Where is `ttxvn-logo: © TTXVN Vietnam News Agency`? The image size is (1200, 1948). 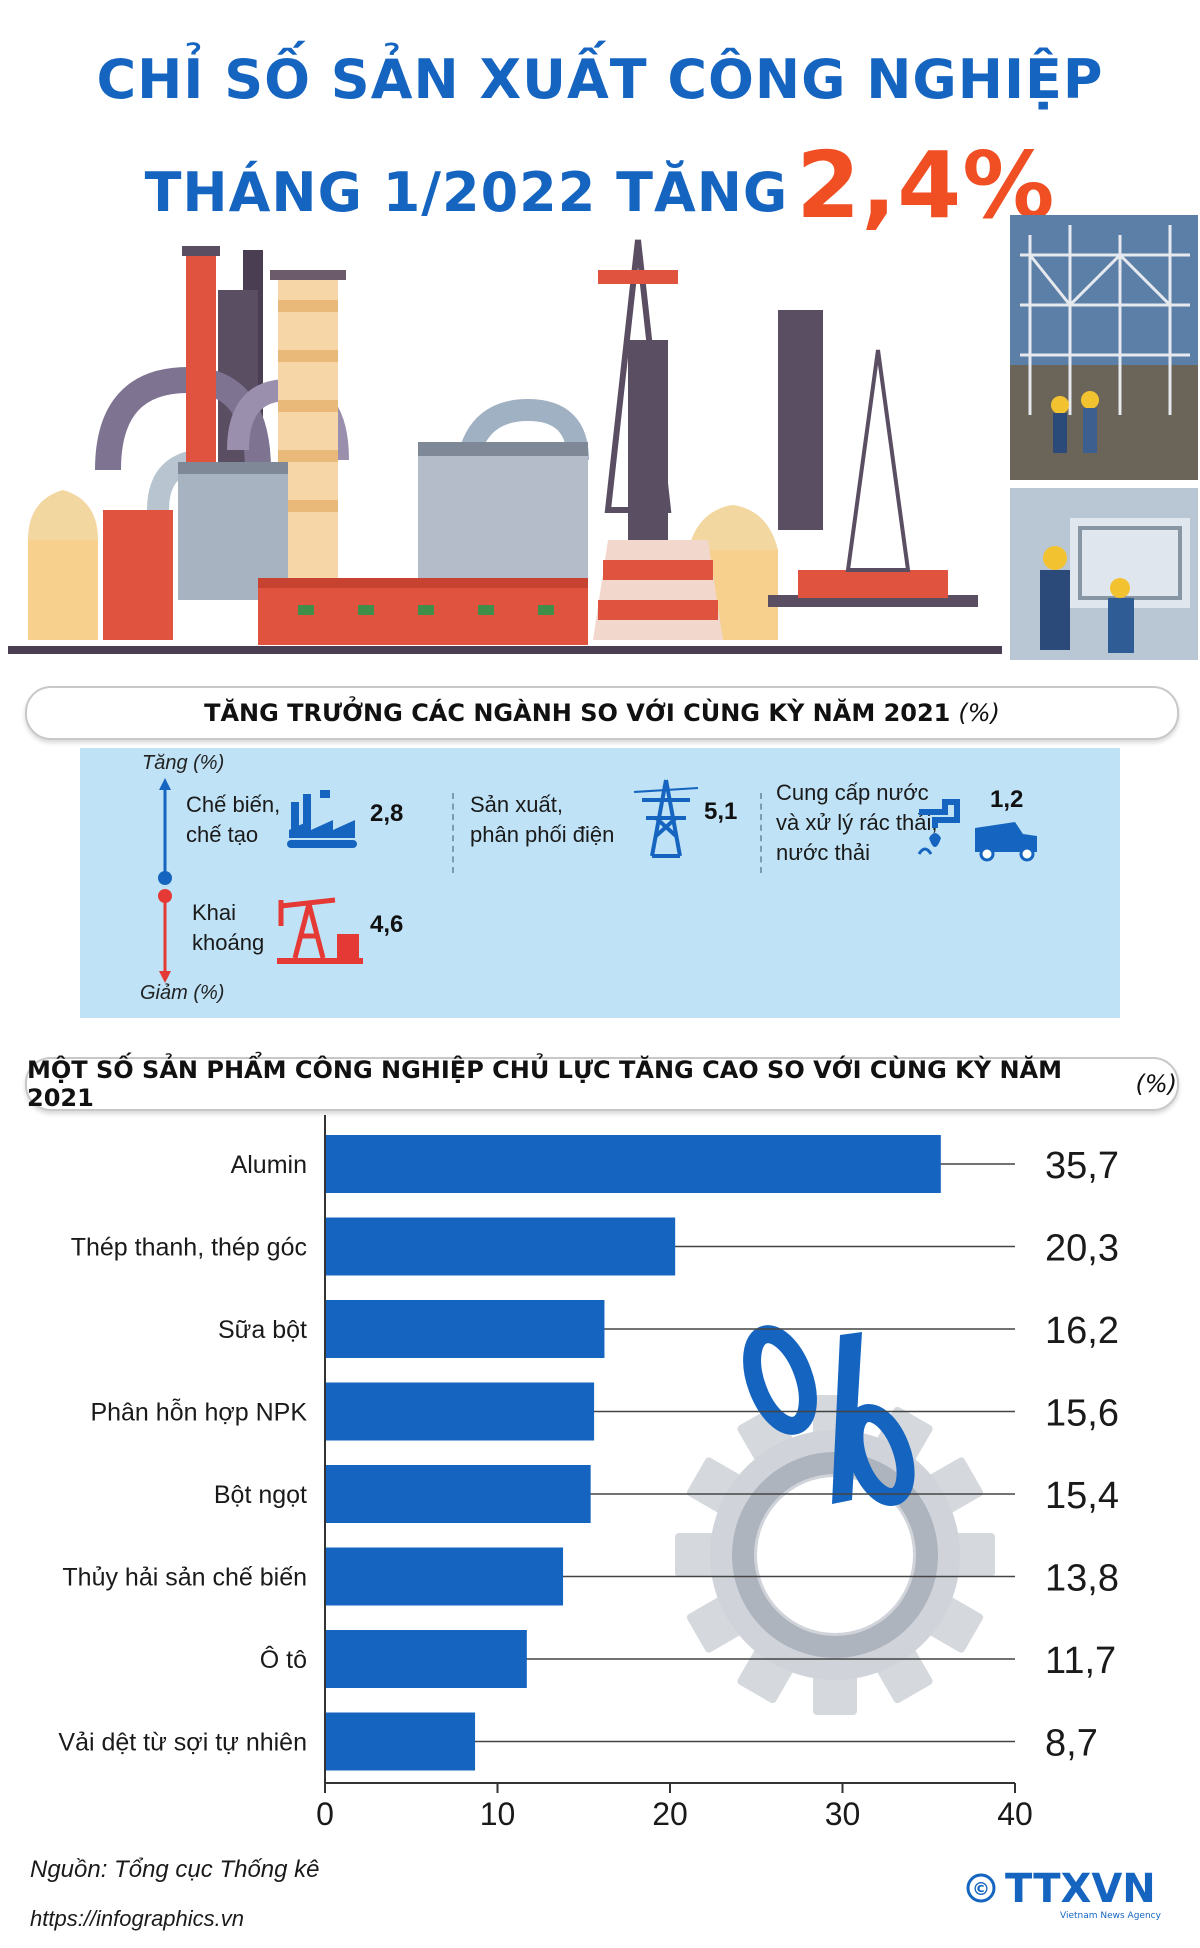 ttxvn-logo: © TTXVN Vietnam News Agency is located at coordinates (1064, 1893).